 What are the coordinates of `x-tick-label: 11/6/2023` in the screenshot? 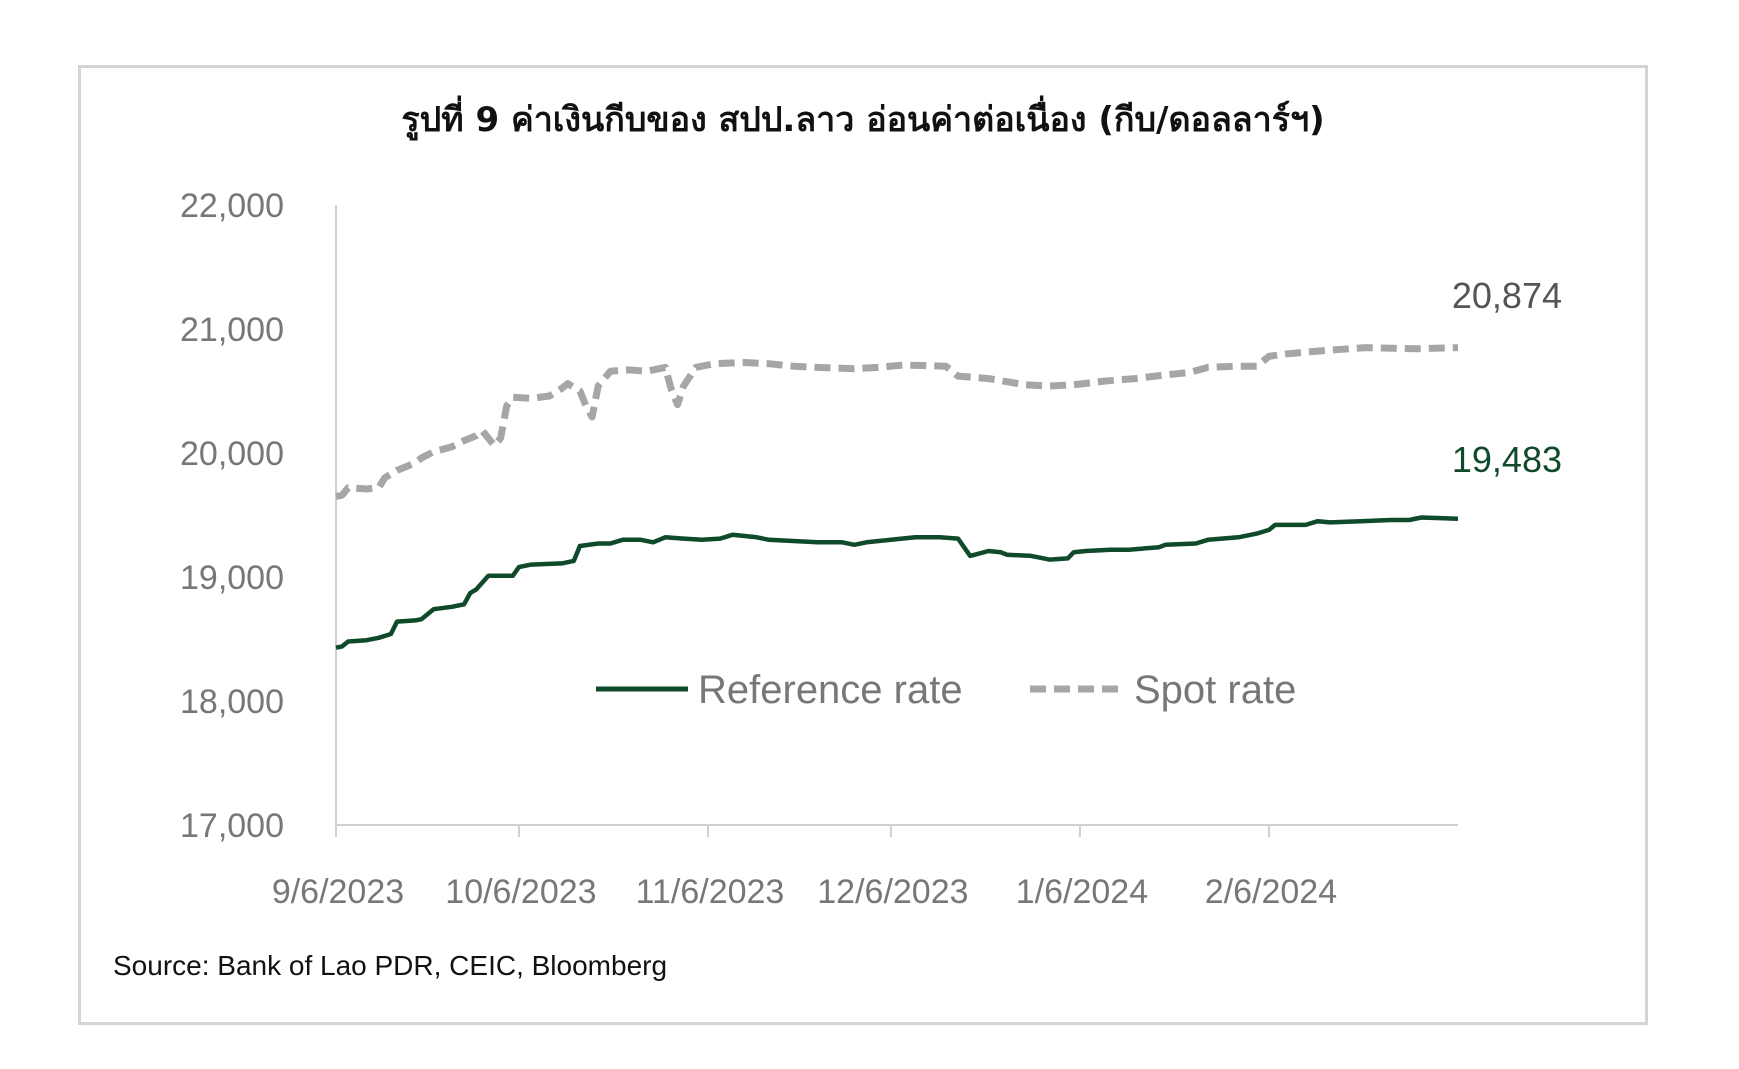 It's located at (710, 892).